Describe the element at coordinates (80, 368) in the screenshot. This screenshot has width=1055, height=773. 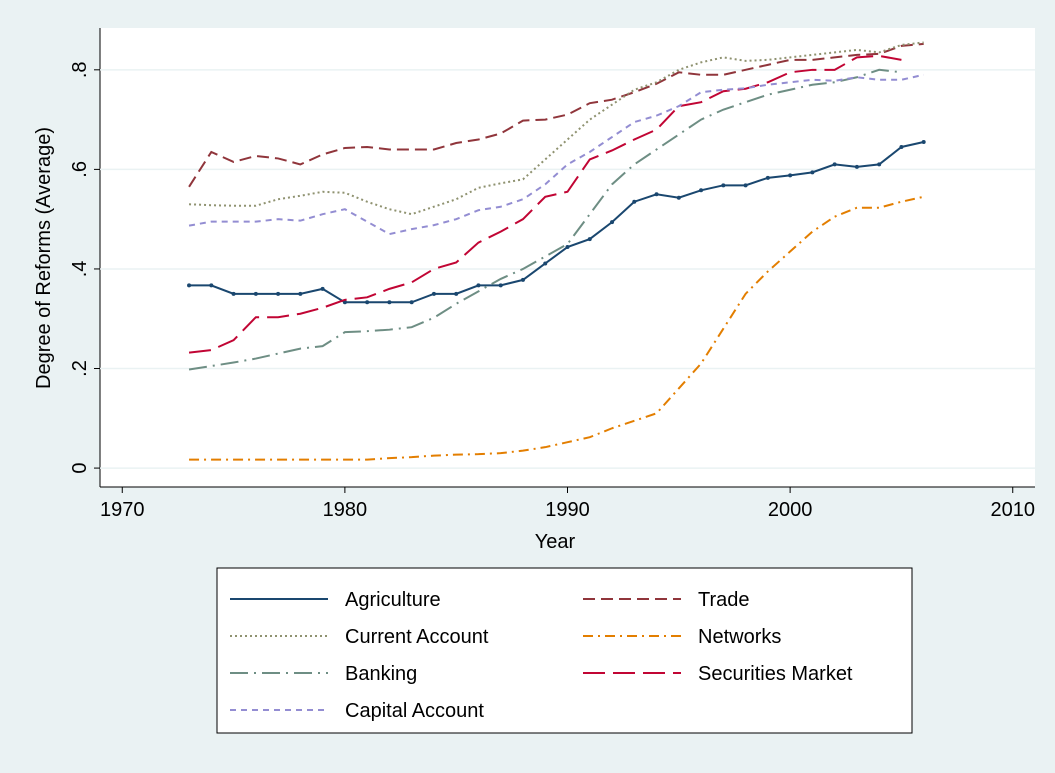
I see `y-tick-label: .2` at that location.